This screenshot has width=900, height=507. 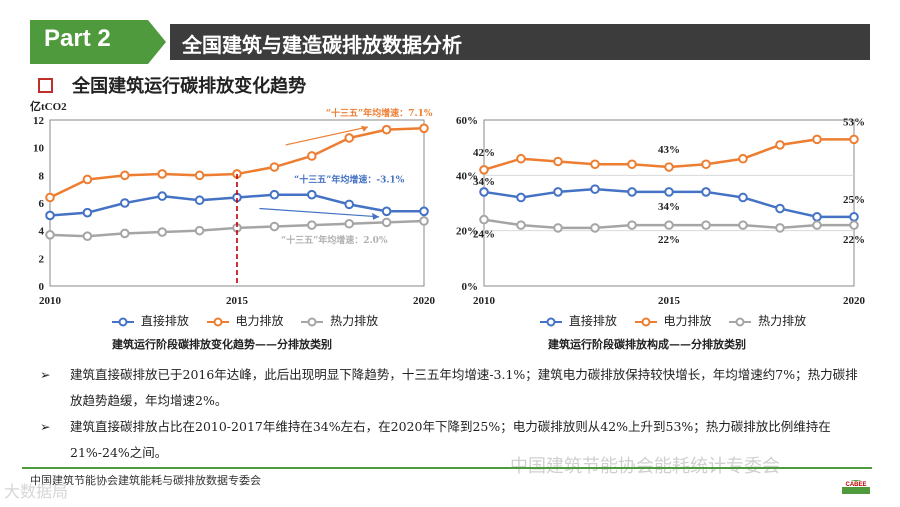 I want to click on svg-text: CABEE, so click(x=855, y=485).